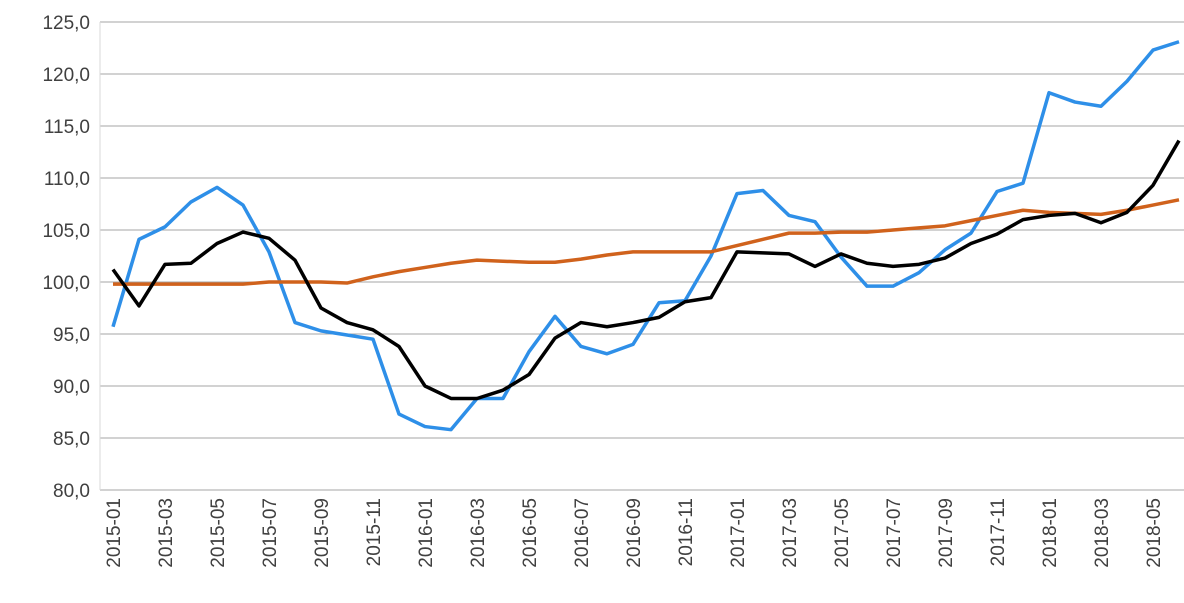 The width and height of the screenshot is (1184, 603). What do you see at coordinates (1154, 533) in the screenshot?
I see `x-tick-label: 2018-05` at bounding box center [1154, 533].